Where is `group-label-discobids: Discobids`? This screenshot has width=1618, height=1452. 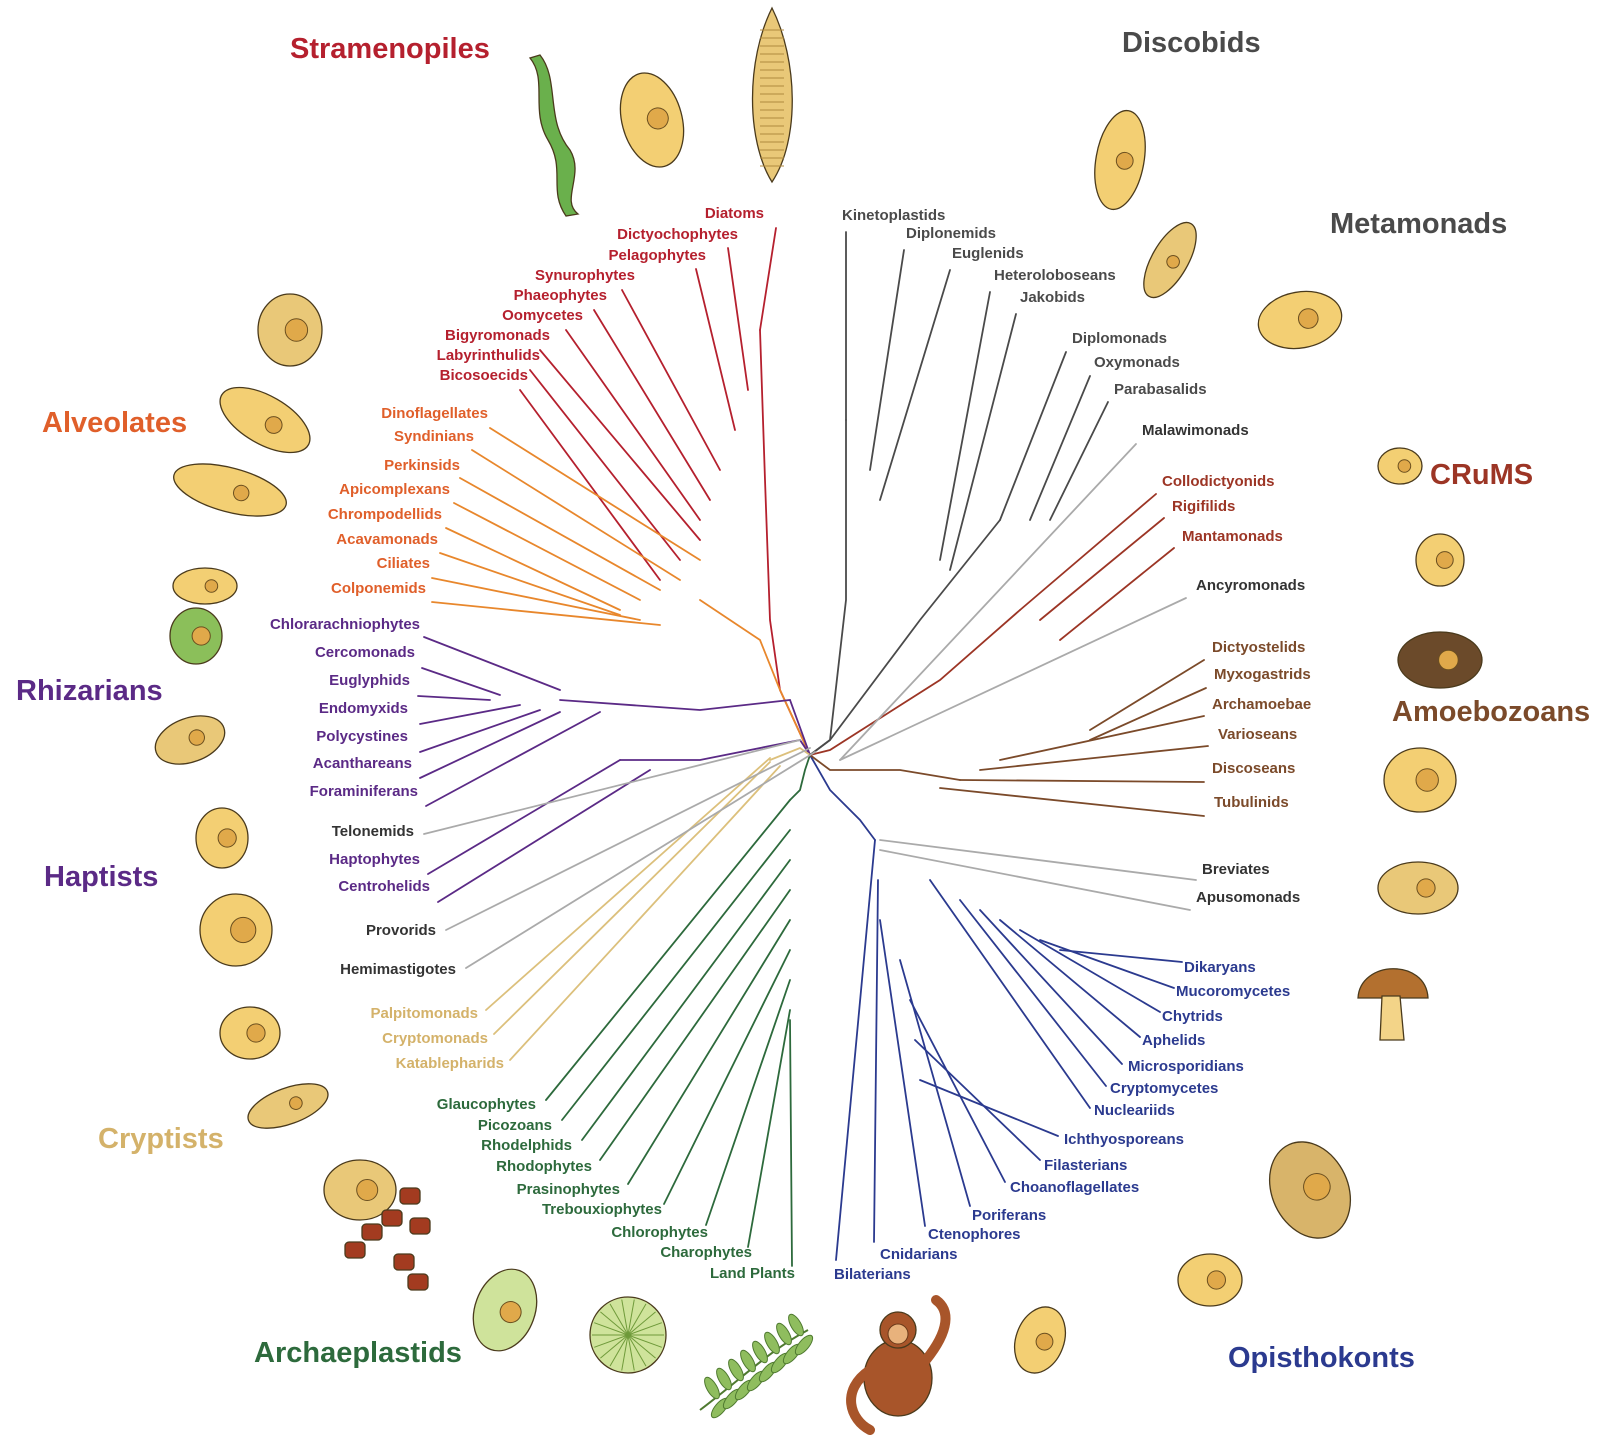 group-label-discobids: Discobids is located at coordinates (1191, 43).